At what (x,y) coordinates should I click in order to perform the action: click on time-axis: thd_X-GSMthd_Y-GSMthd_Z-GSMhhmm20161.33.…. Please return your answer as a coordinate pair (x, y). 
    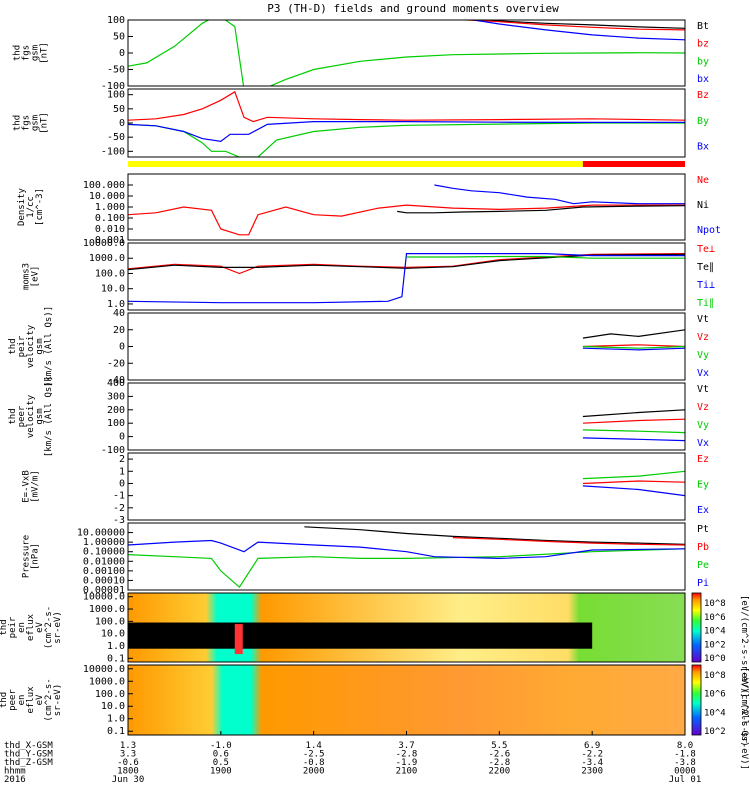
    Looking at the image, I should click on (352, 758).